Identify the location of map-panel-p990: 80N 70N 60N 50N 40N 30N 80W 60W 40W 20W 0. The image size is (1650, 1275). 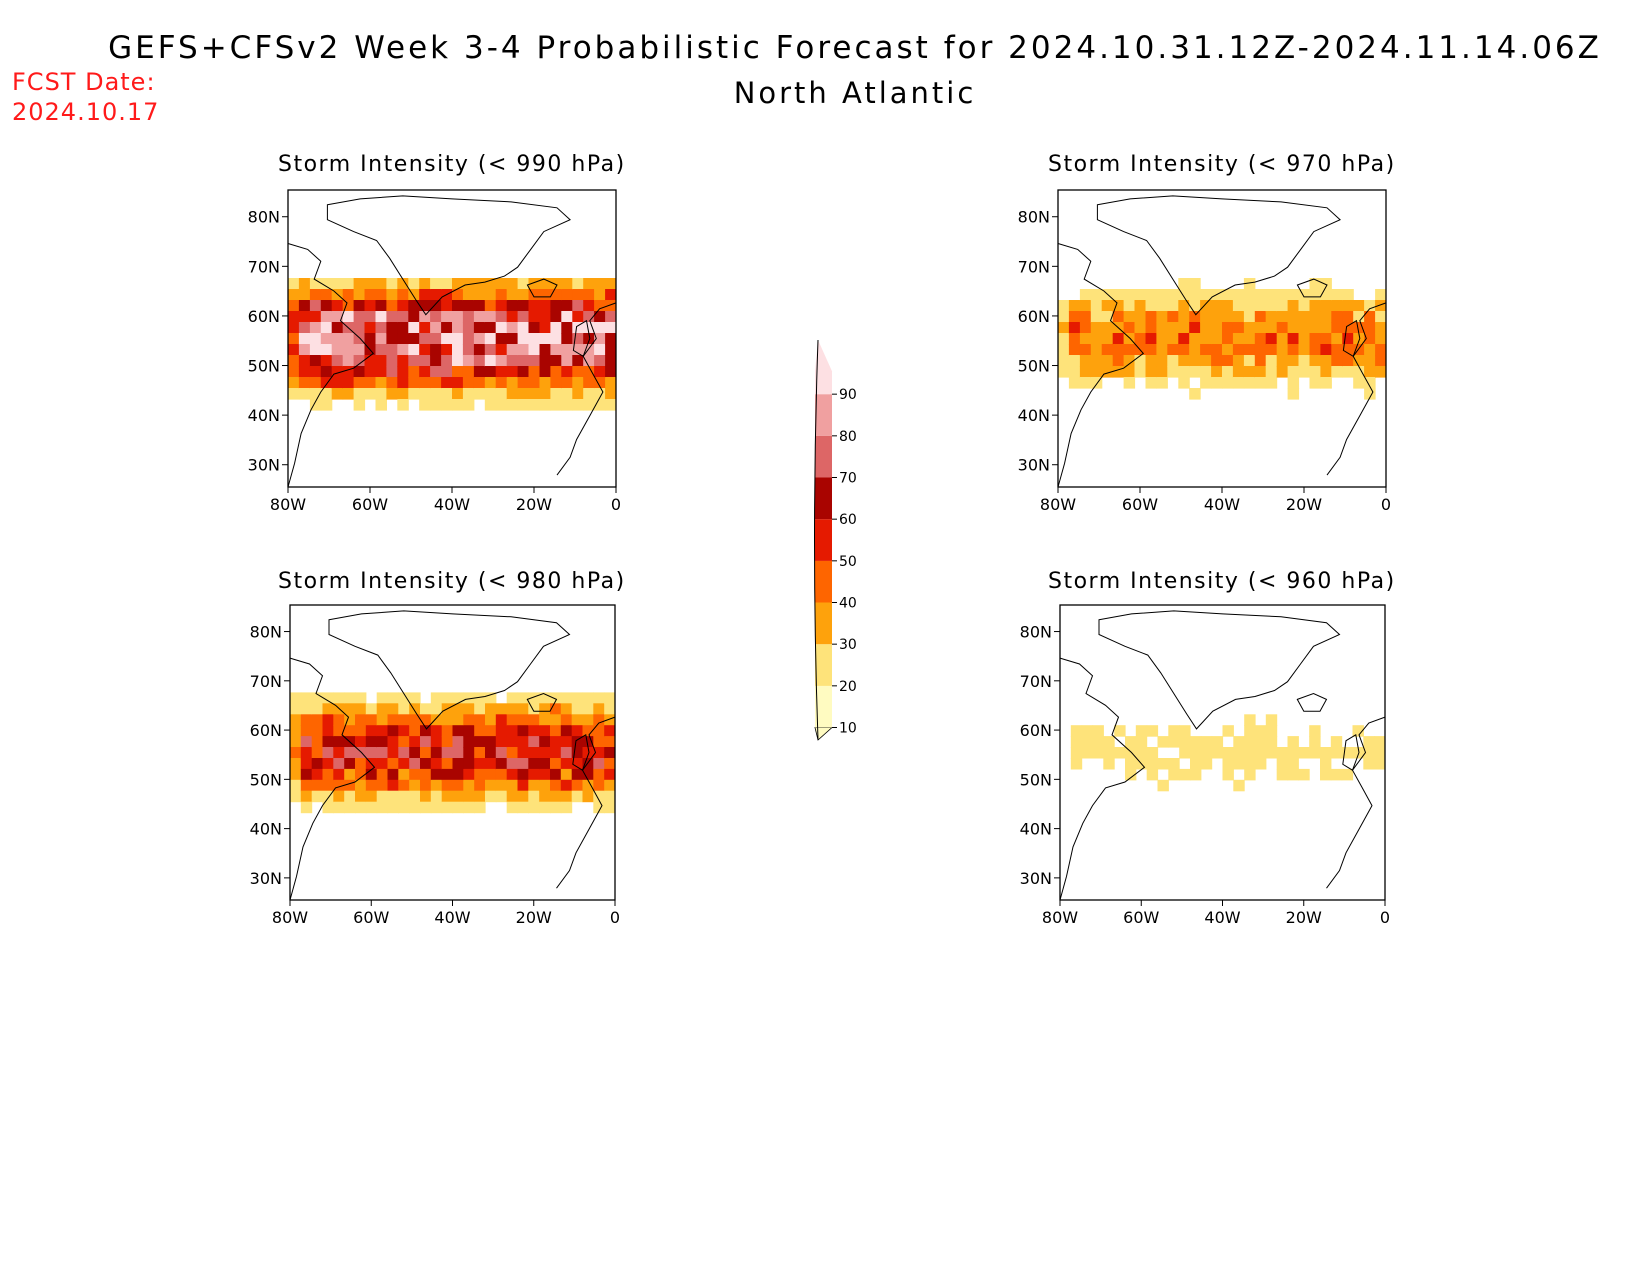
(434, 351).